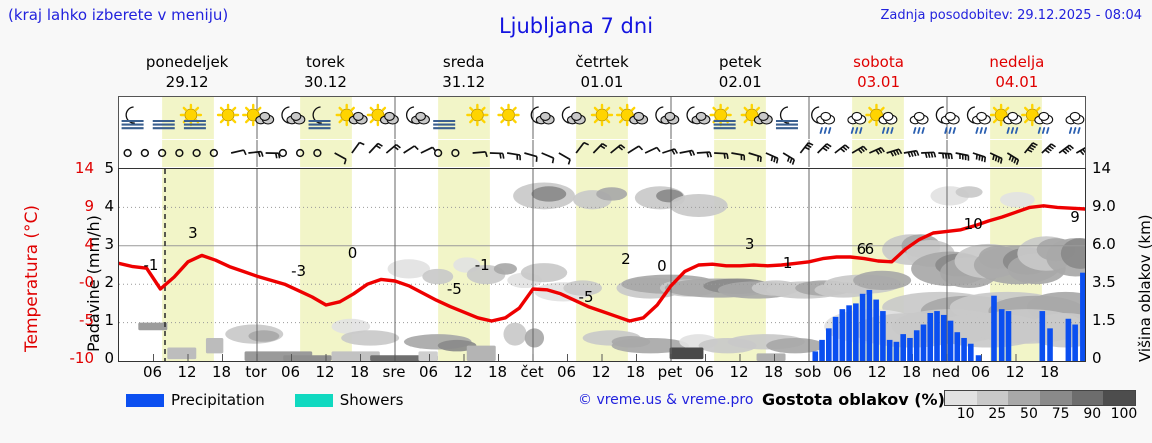  I want to click on day-name: sobota, so click(878, 62).